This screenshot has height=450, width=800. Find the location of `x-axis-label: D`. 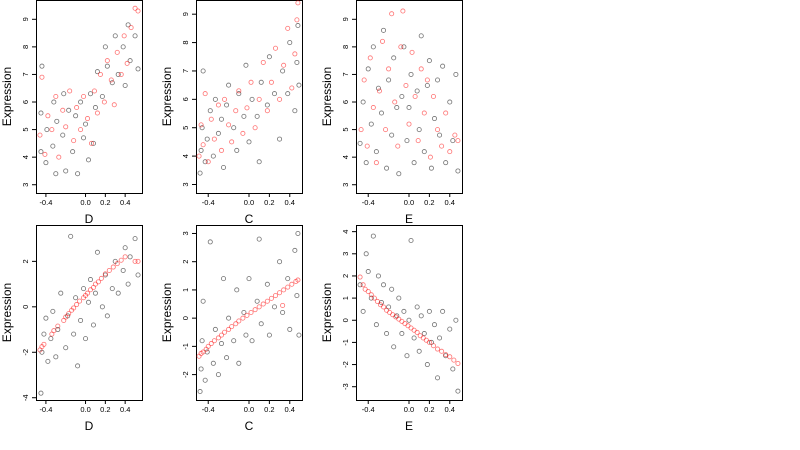

x-axis-label: D is located at coordinates (89, 219).